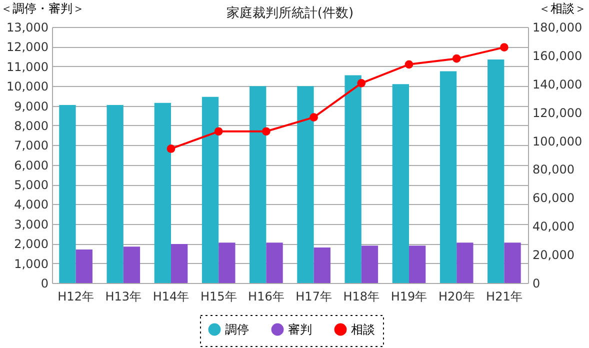  What do you see at coordinates (31, 185) in the screenshot?
I see `y-tick-label: 5,000` at bounding box center [31, 185].